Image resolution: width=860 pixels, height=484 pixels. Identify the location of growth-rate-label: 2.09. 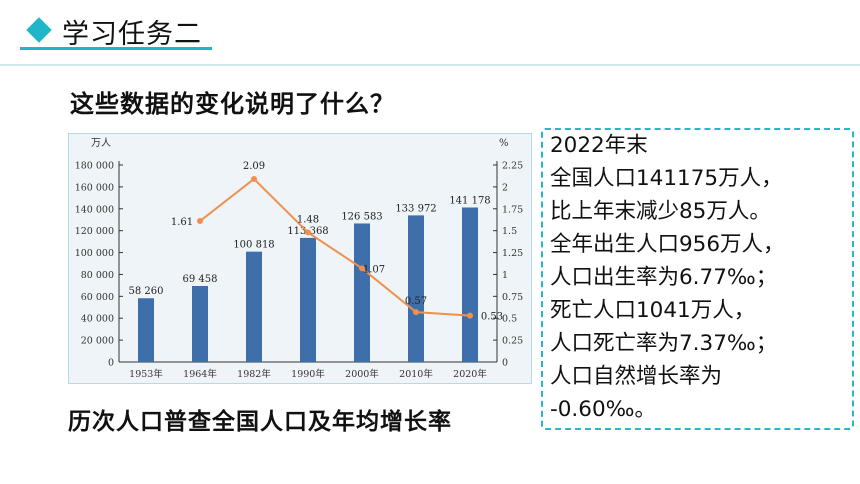
(254, 166).